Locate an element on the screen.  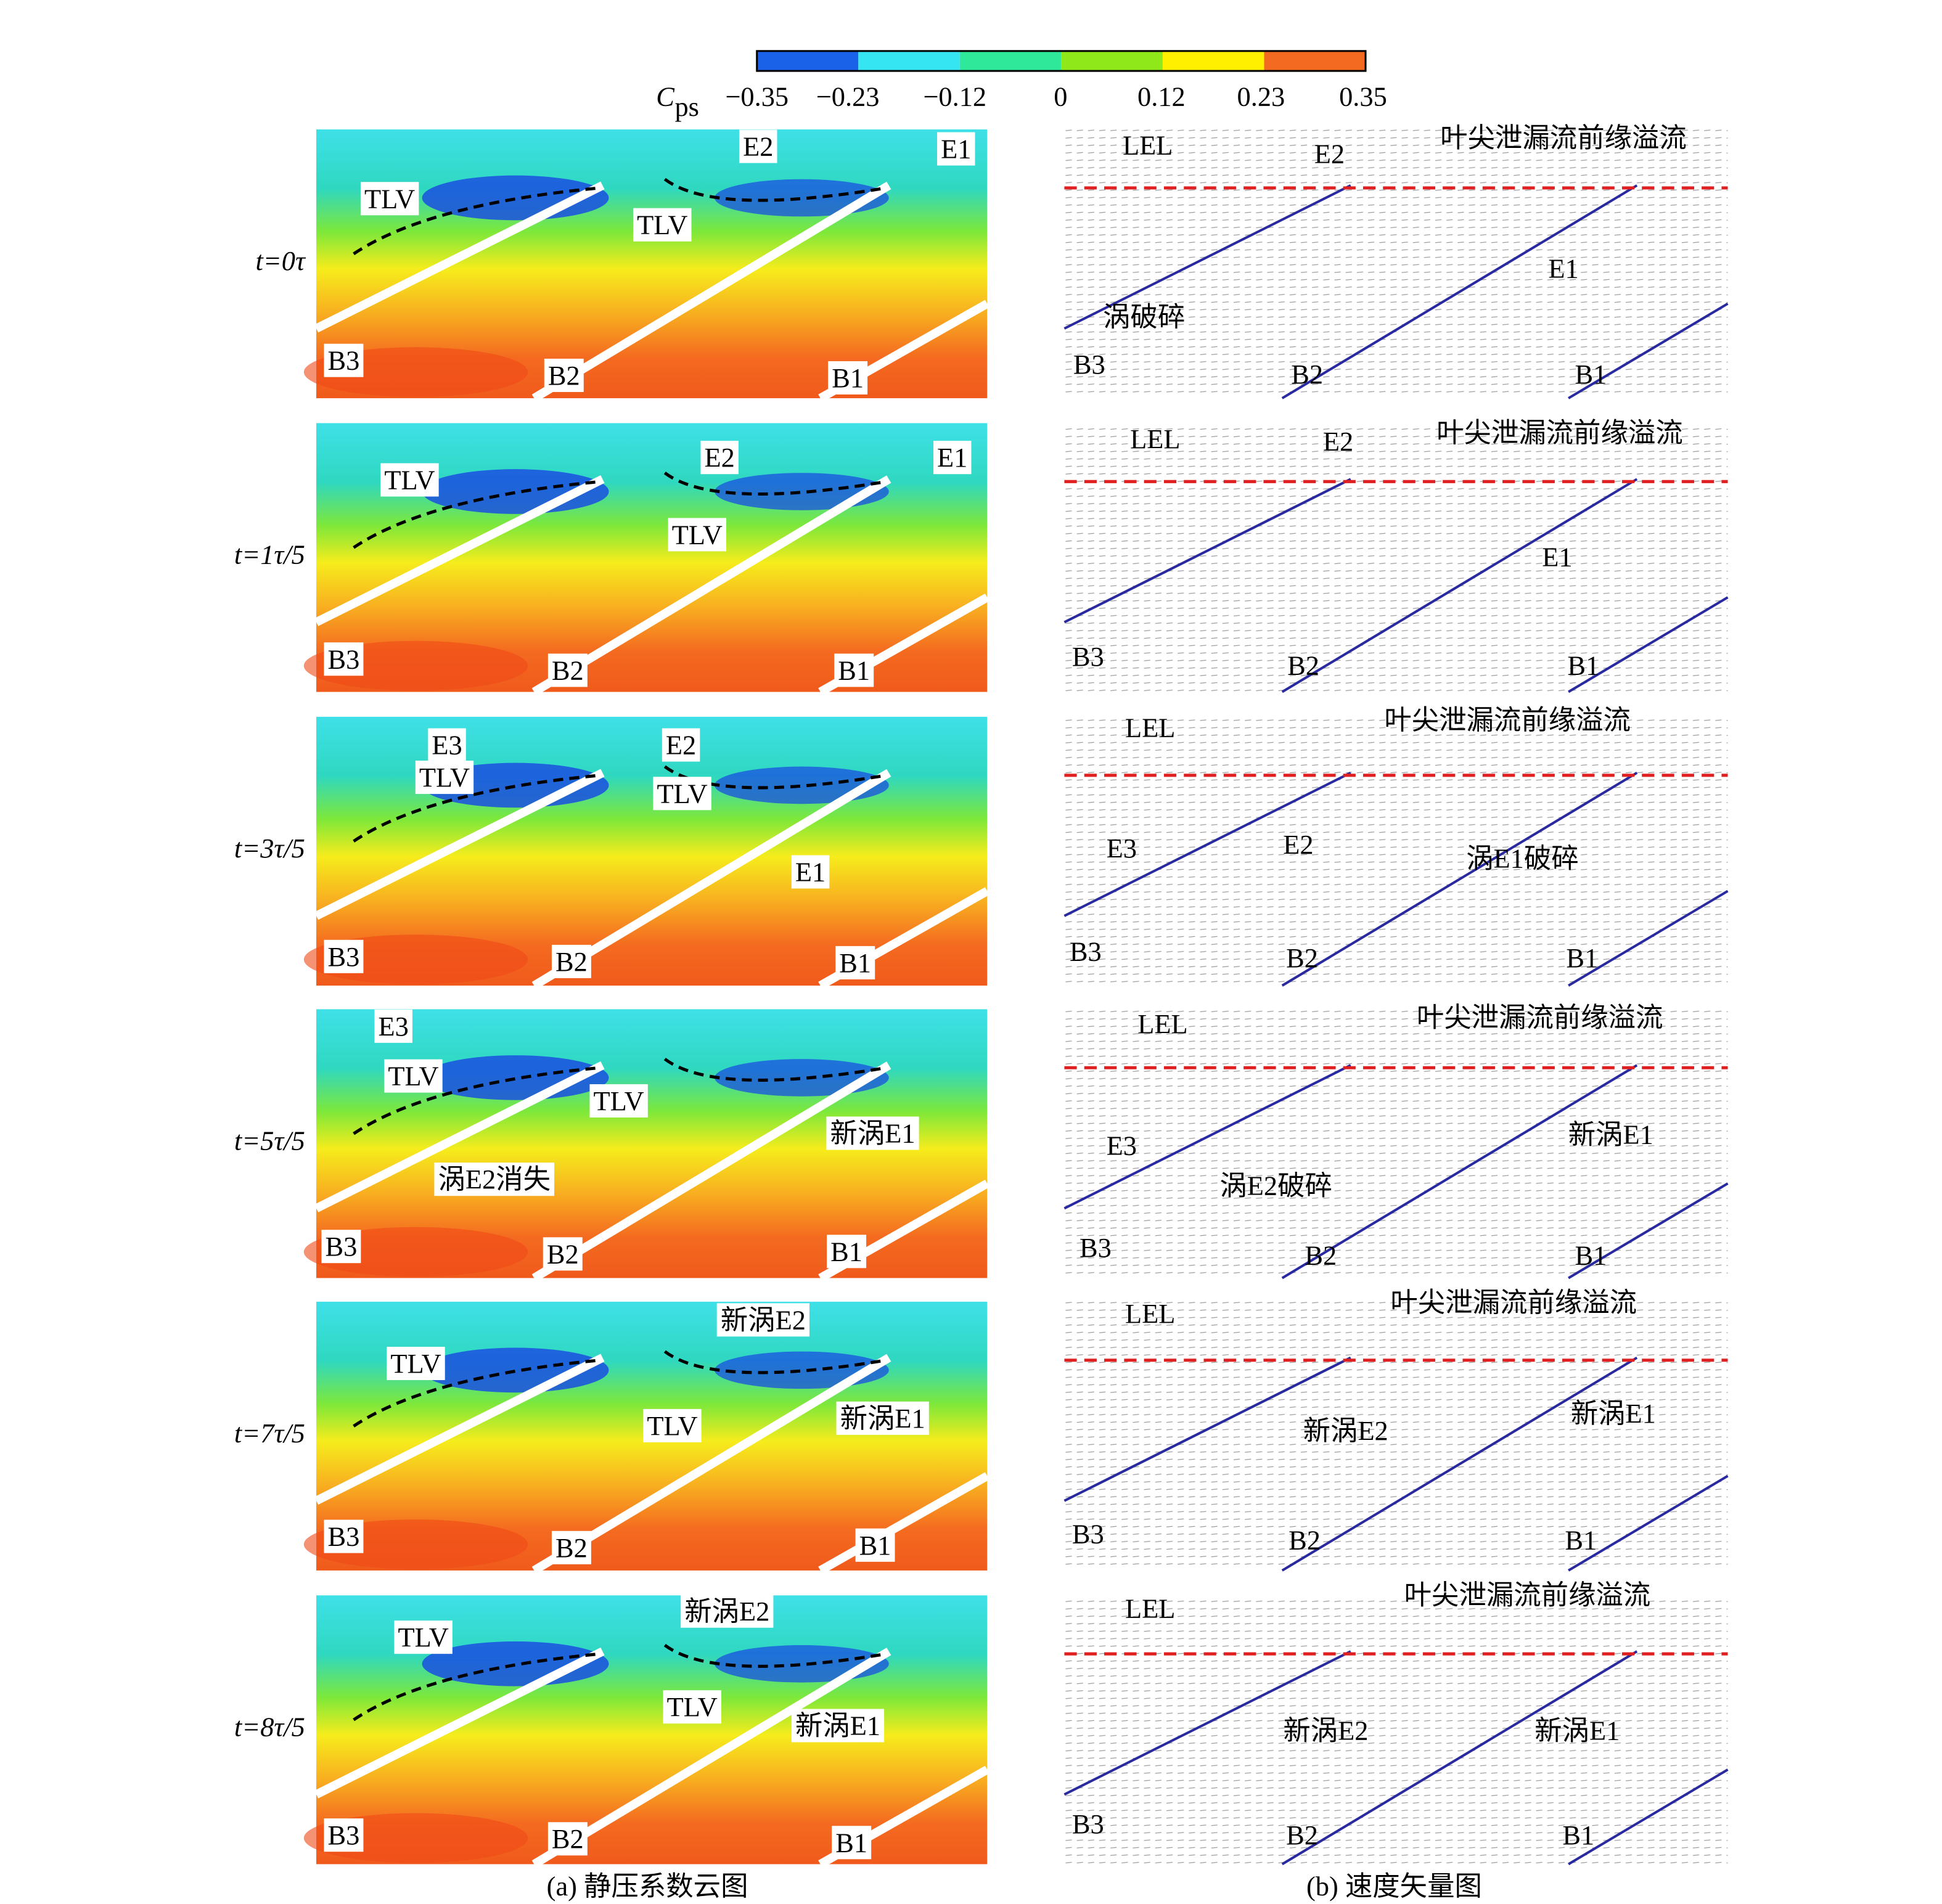
vector-label: 涡E1破碎 is located at coordinates (1523, 858).